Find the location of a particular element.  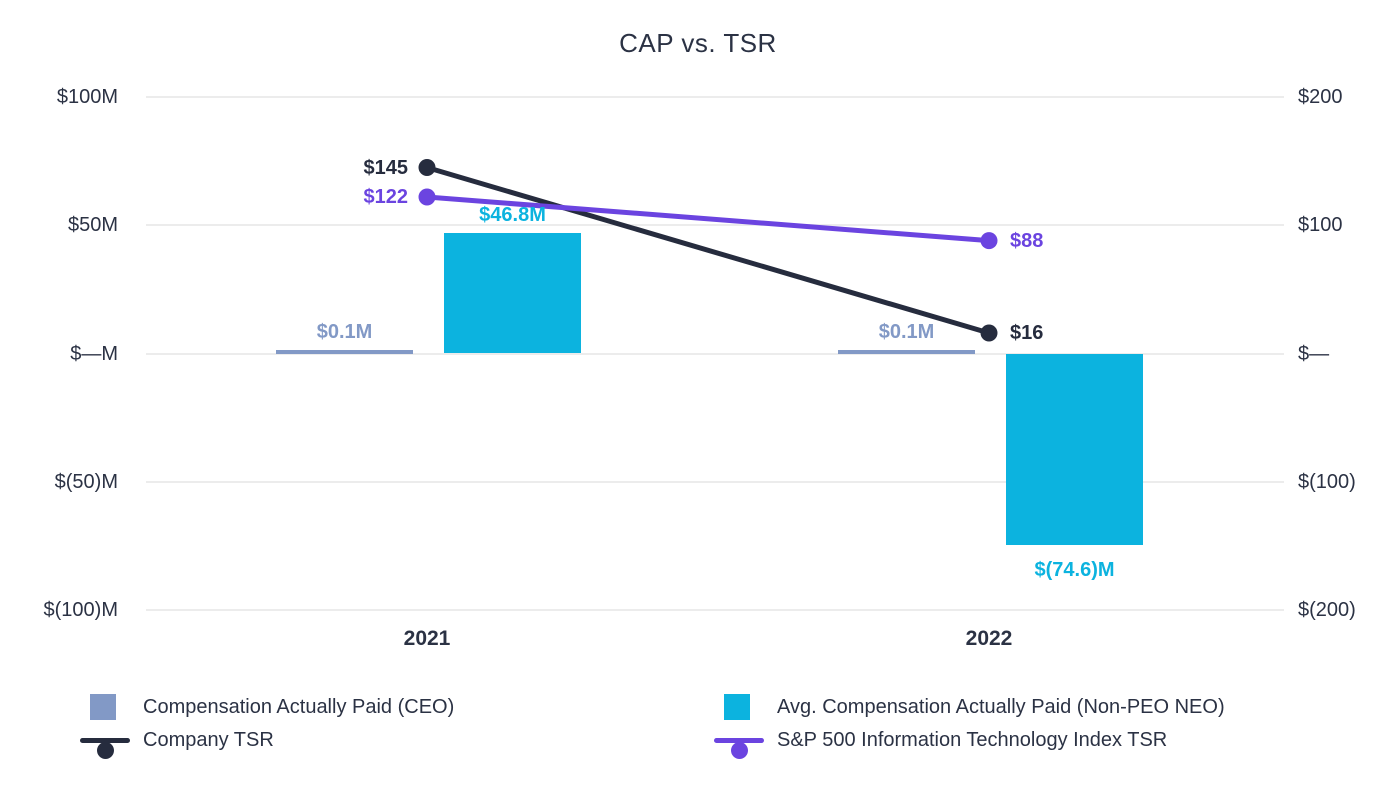

point-company-tsr-2021 is located at coordinates (427, 168).